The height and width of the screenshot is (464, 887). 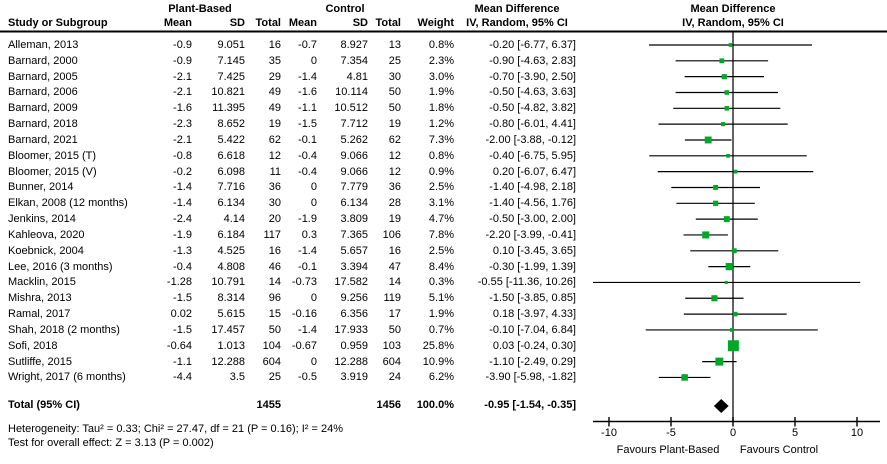 What do you see at coordinates (354, 314) in the screenshot?
I see `value-cell-sd2: 6.356` at bounding box center [354, 314].